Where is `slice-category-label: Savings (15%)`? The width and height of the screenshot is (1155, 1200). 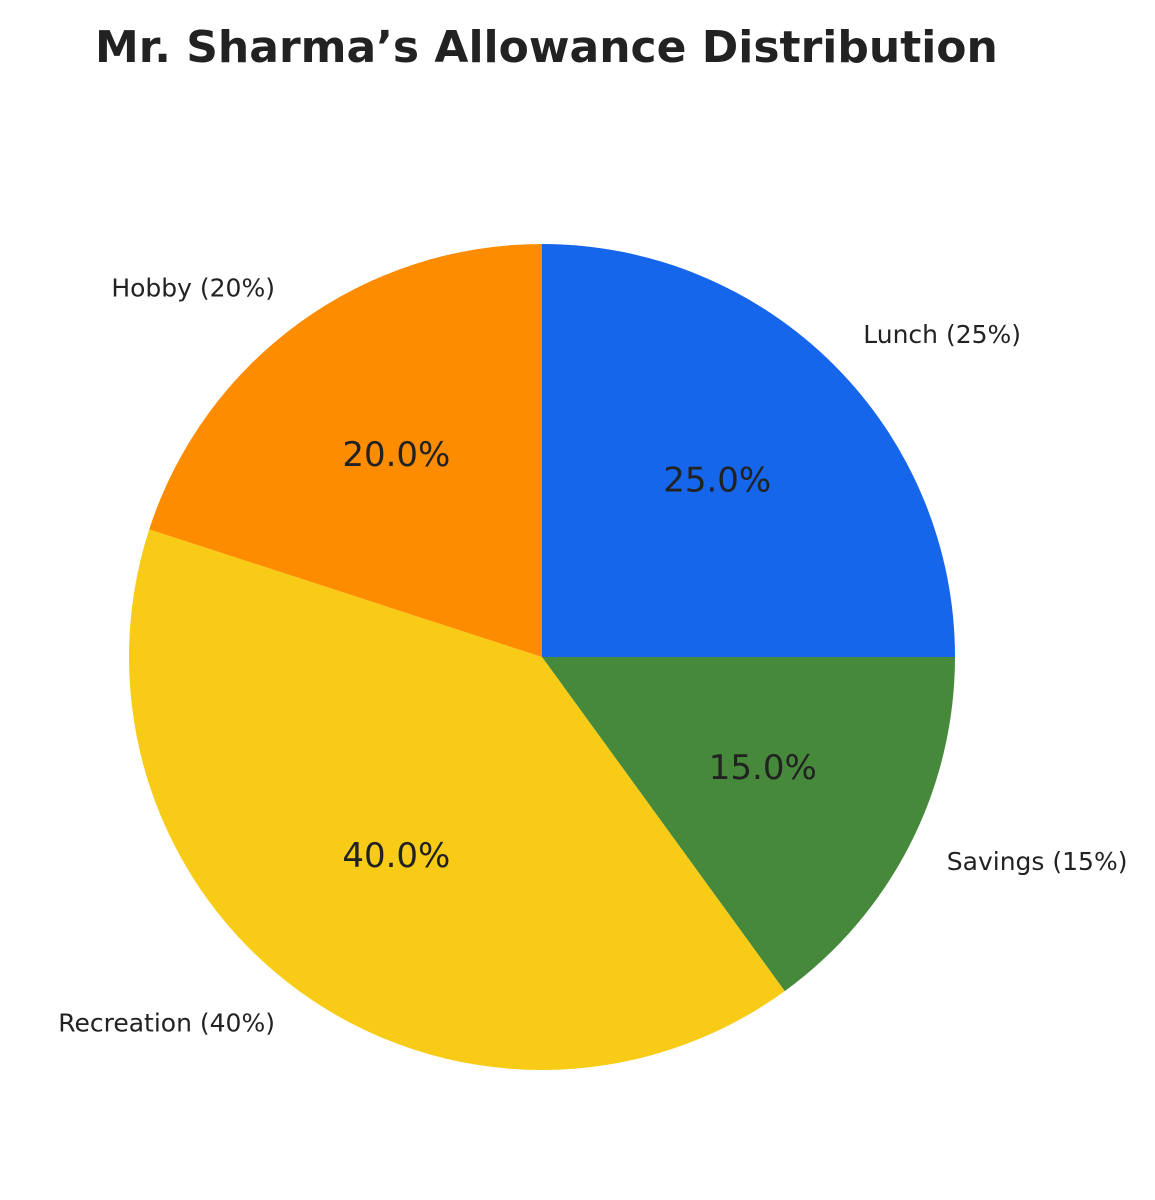
slice-category-label: Savings (15%) is located at coordinates (1037, 861).